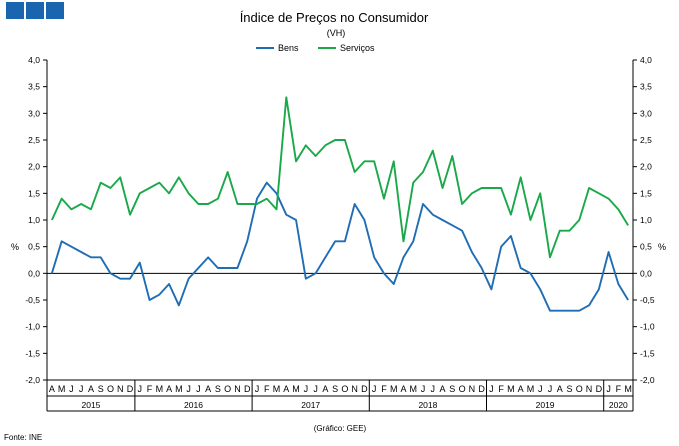  Describe the element at coordinates (32, 327) in the screenshot. I see `y-tick-label-left: -1,0` at that location.